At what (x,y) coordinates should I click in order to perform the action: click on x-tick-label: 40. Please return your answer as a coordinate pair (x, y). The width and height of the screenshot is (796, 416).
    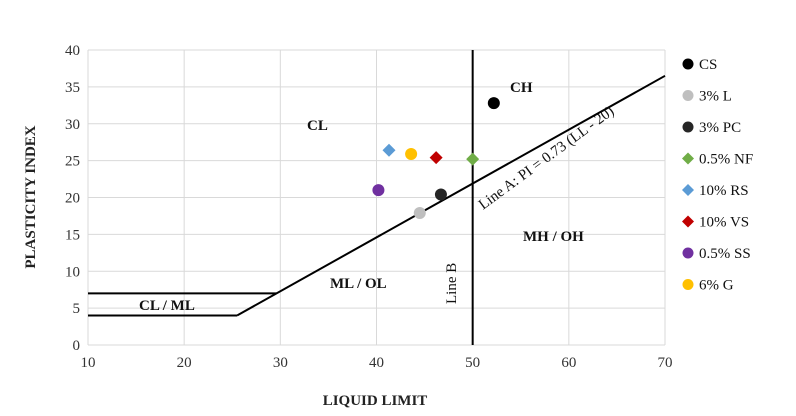
    Looking at the image, I should click on (376, 363).